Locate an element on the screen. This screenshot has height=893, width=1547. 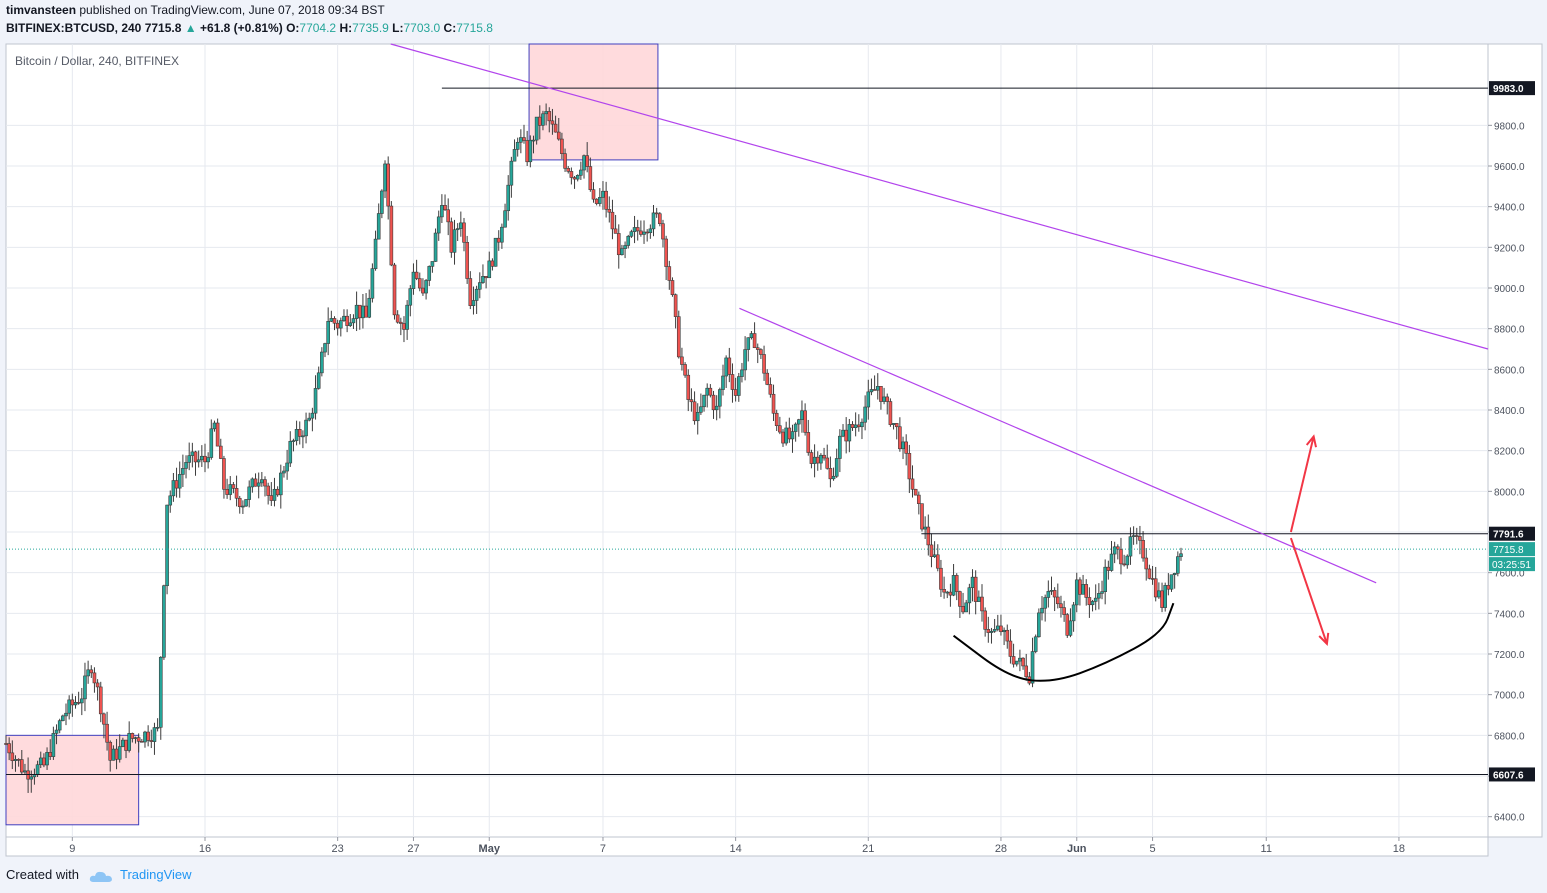
time-axis-background is located at coordinates (747, 846).